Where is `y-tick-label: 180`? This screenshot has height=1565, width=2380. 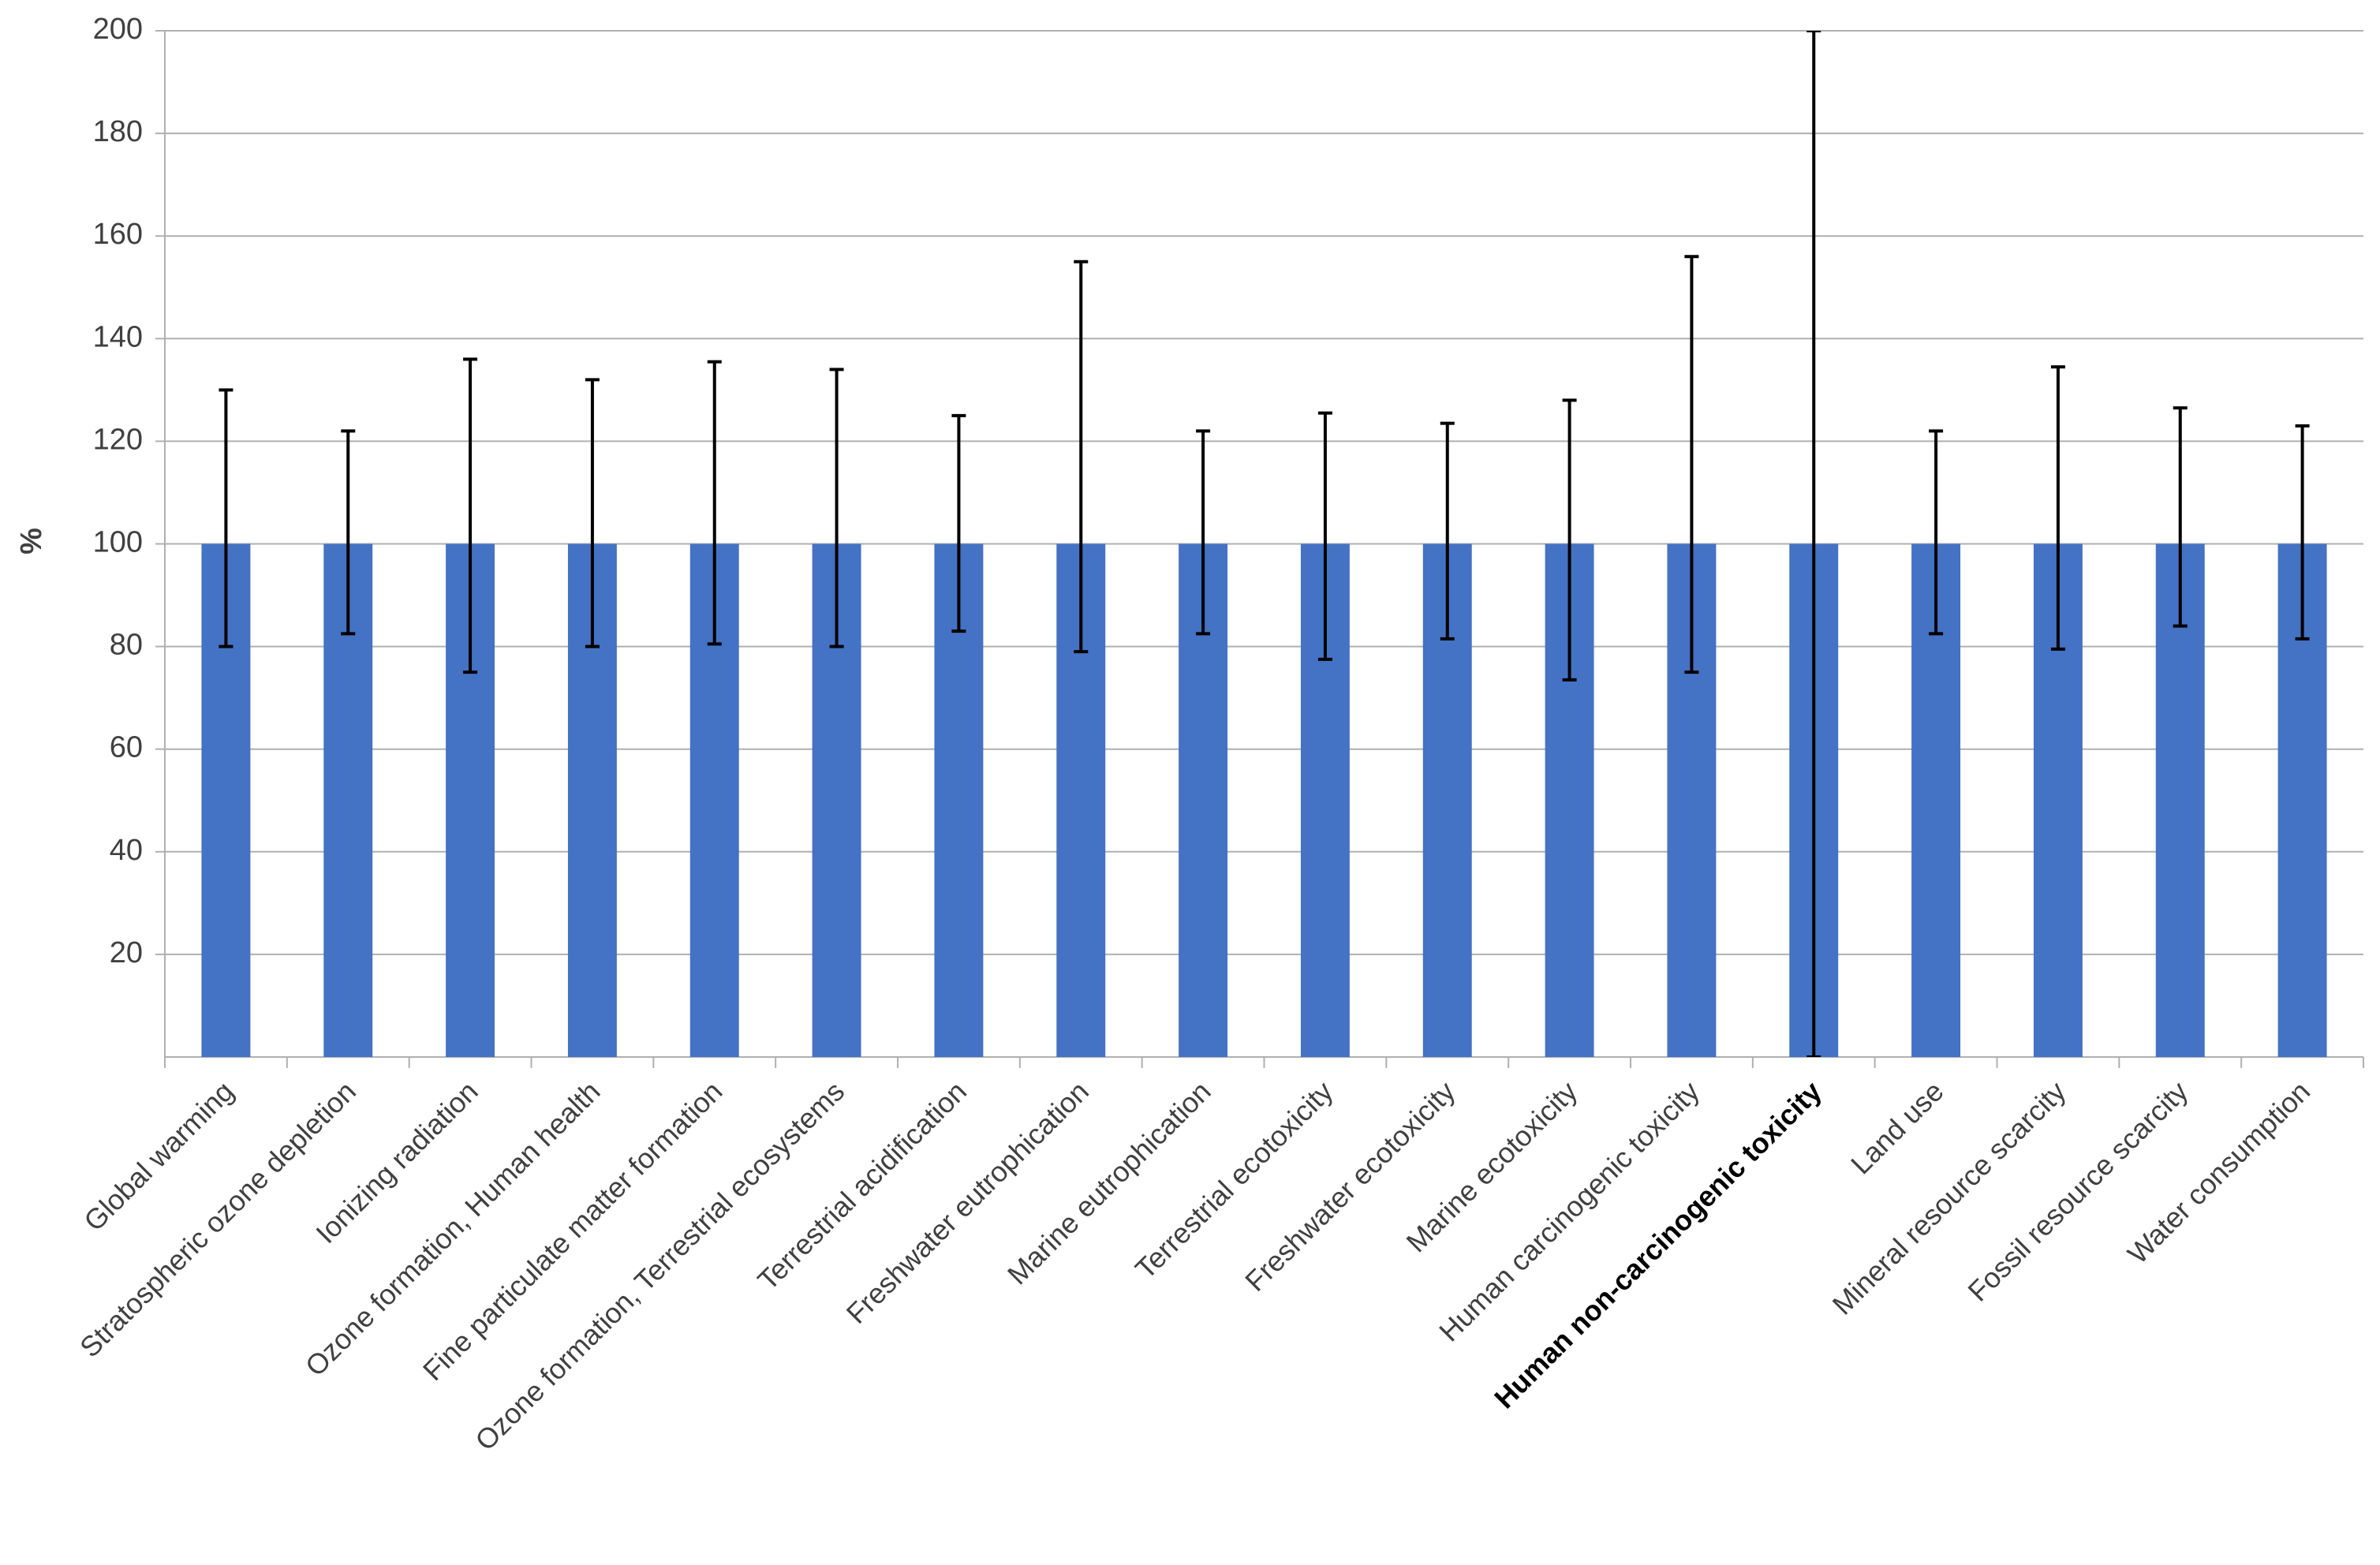 y-tick-label: 180 is located at coordinates (118, 131).